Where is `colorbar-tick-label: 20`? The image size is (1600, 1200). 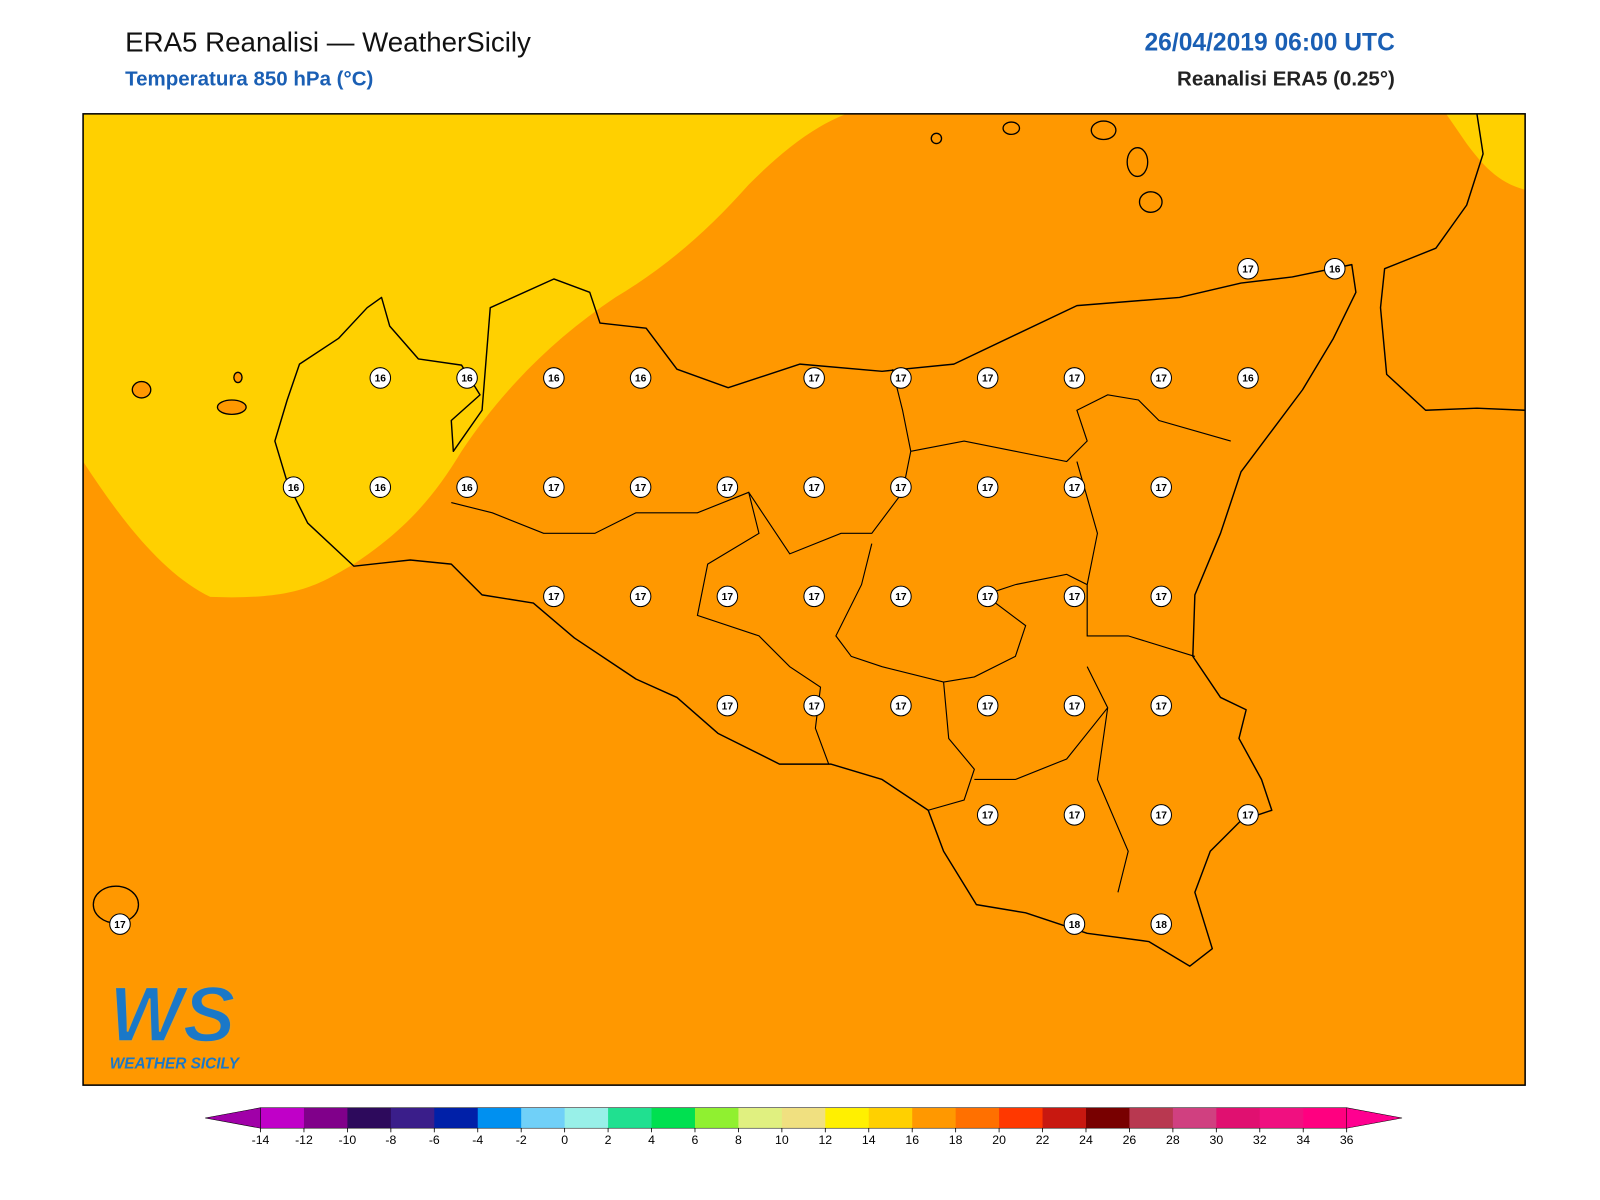 colorbar-tick-label: 20 is located at coordinates (999, 1140).